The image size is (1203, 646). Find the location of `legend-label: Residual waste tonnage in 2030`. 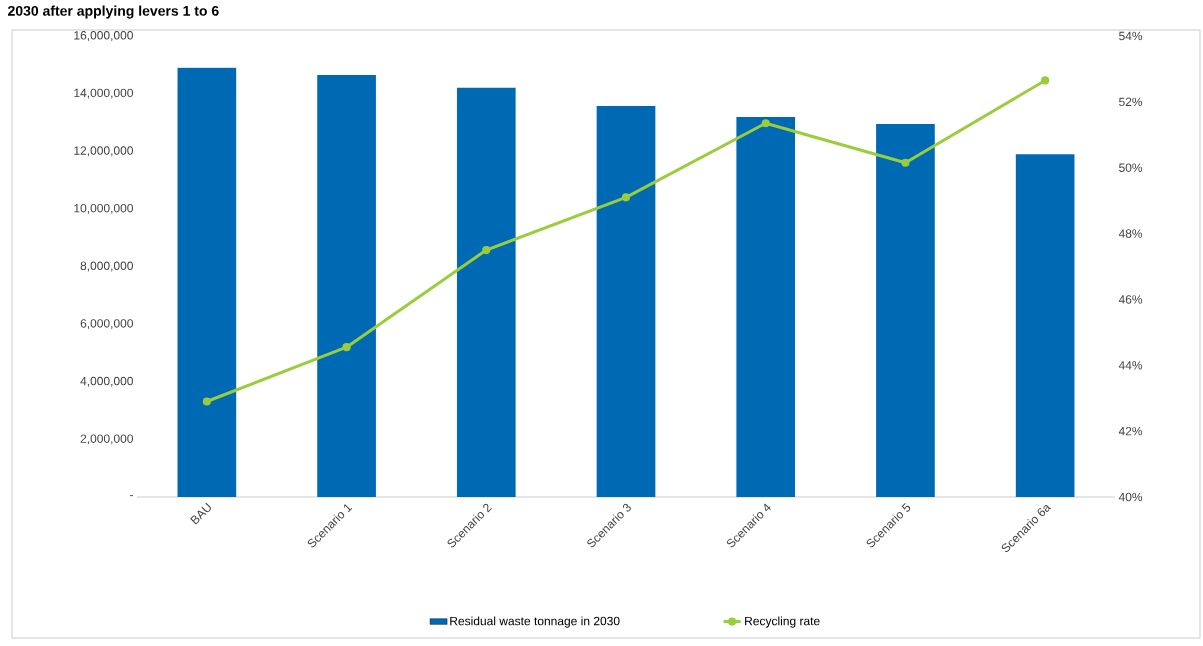

legend-label: Residual waste tonnage in 2030 is located at coordinates (535, 622).